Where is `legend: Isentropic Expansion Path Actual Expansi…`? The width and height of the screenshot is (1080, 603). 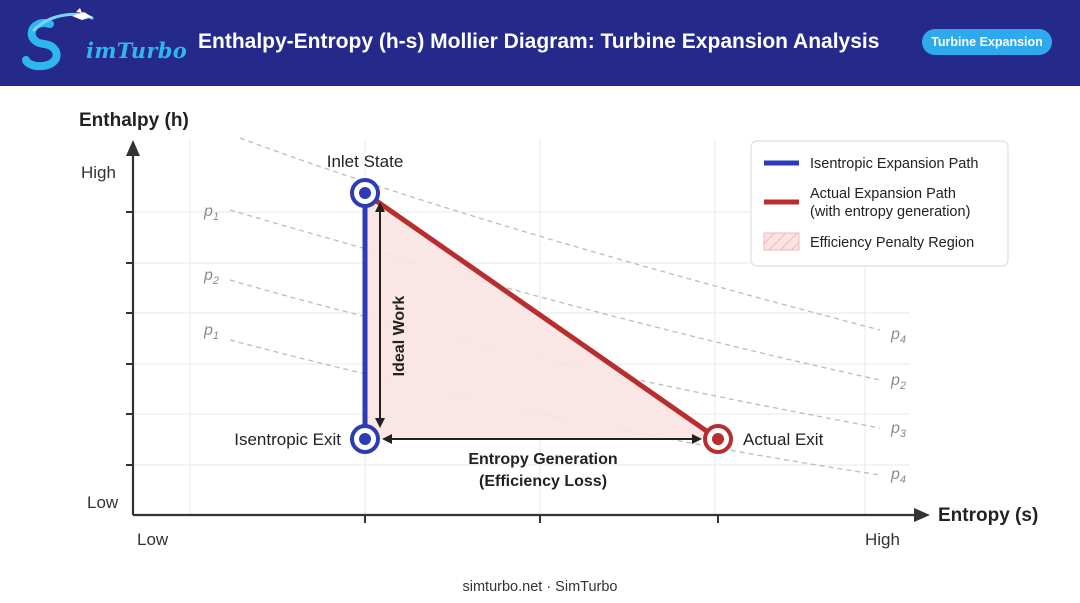 legend: Isentropic Expansion Path Actual Expansi… is located at coordinates (879, 203).